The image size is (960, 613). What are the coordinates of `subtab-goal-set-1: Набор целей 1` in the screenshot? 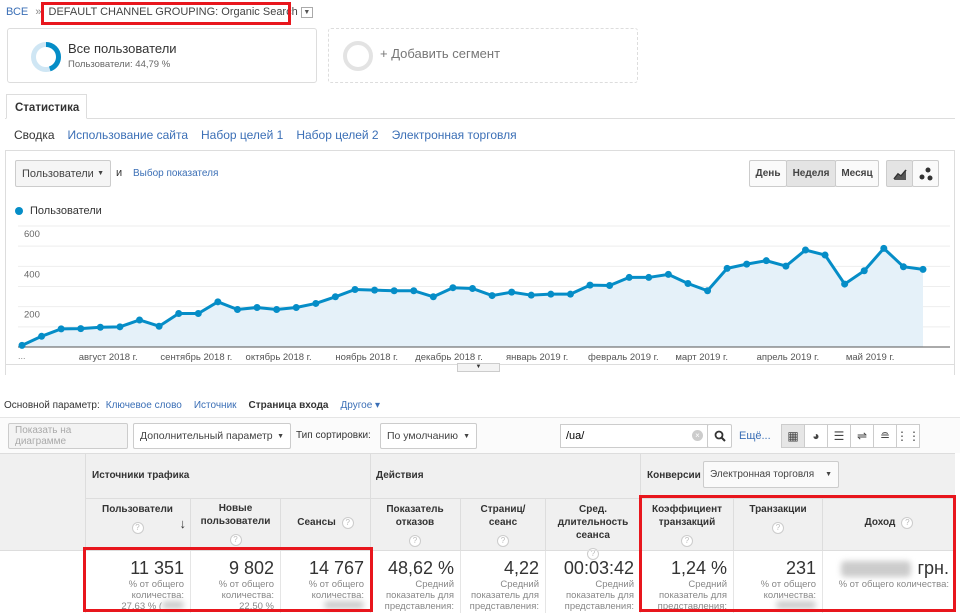 It's located at (242, 135).